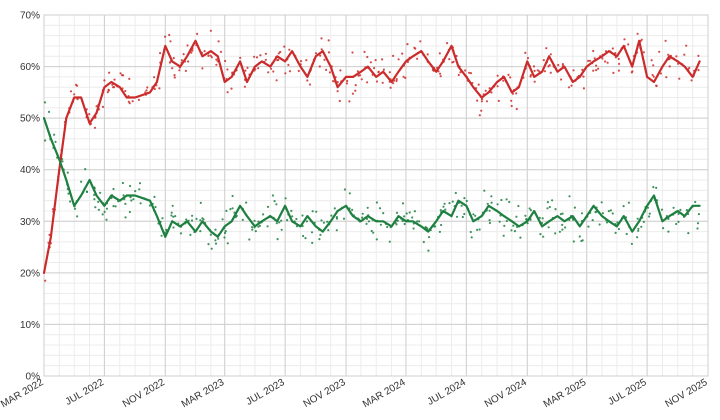  I want to click on x-tick-label: NOV 2023, so click(325, 393).